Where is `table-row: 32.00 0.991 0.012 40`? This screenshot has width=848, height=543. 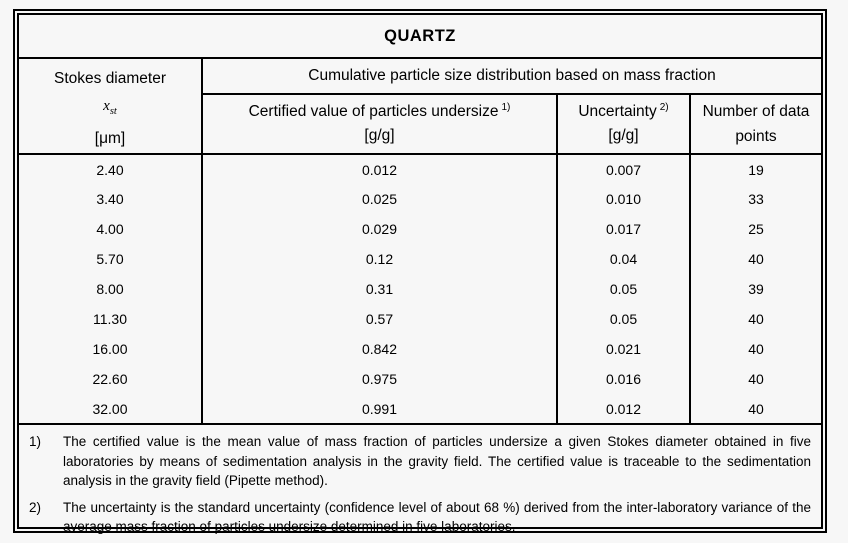
table-row: 32.00 0.991 0.012 40 is located at coordinates (420, 409).